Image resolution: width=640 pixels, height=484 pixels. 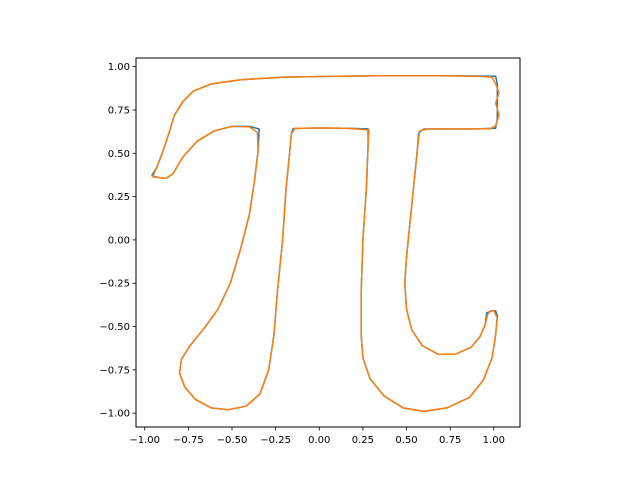 What do you see at coordinates (406, 440) in the screenshot?
I see `x-tick-label: 0.50` at bounding box center [406, 440].